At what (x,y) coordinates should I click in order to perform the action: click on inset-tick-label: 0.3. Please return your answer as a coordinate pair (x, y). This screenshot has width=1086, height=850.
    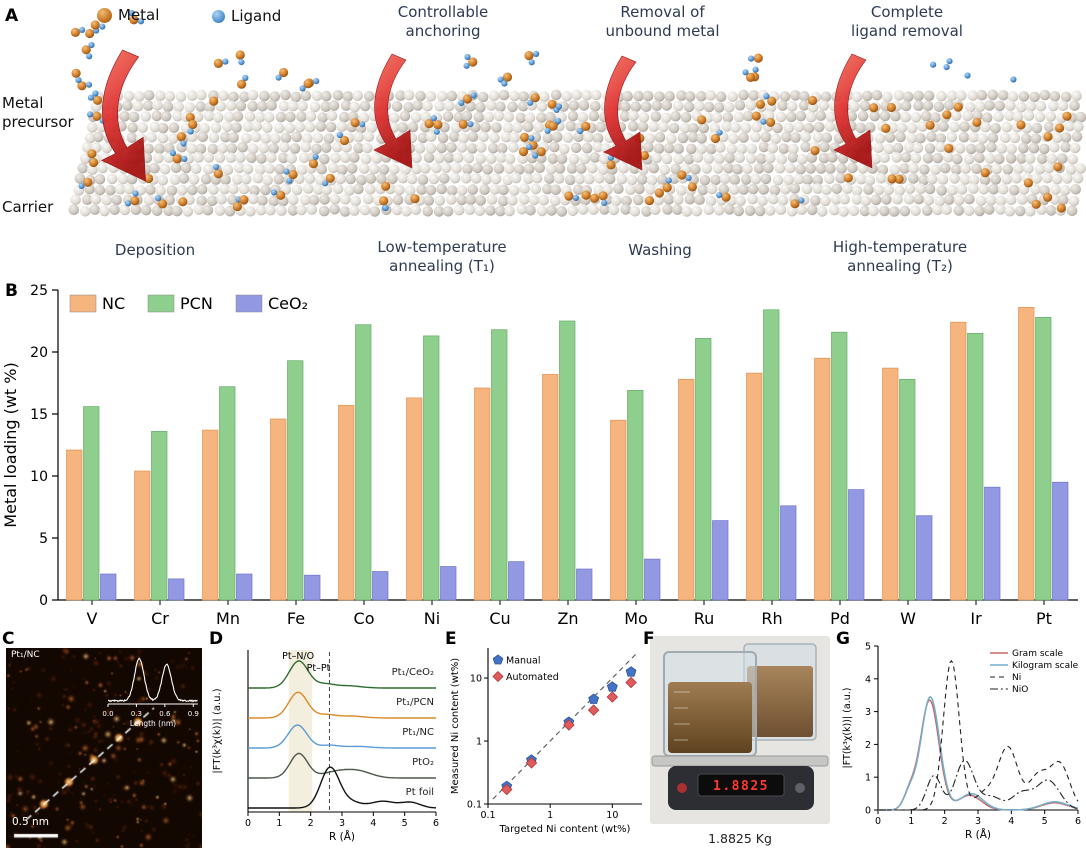
    Looking at the image, I should click on (136, 714).